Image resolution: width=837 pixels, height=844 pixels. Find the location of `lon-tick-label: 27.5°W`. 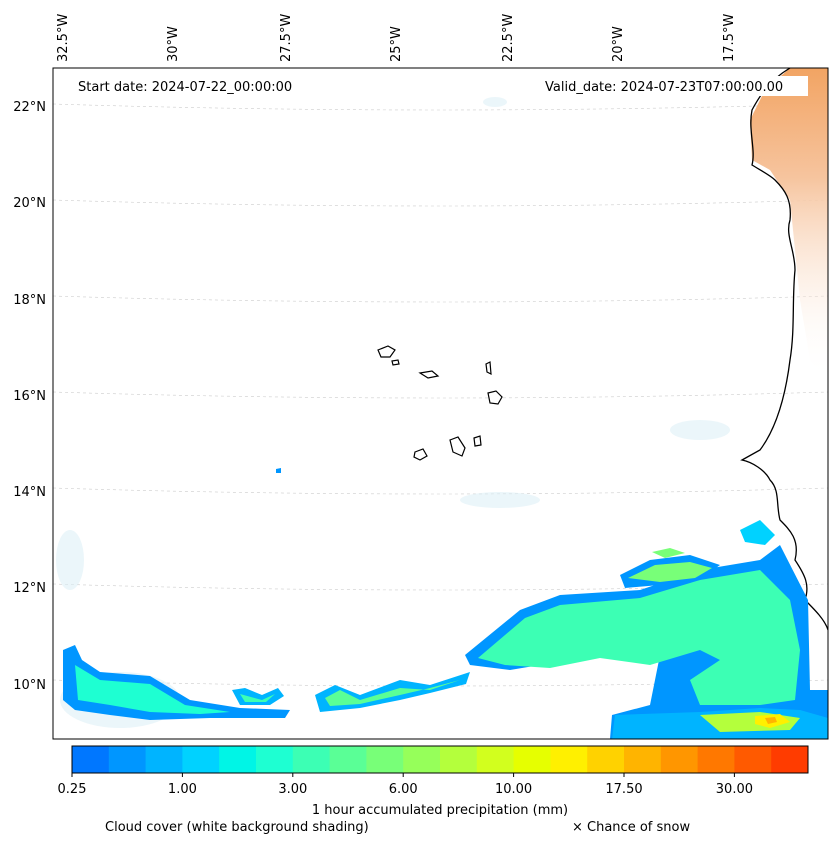

lon-tick-label: 27.5°W is located at coordinates (286, 38).